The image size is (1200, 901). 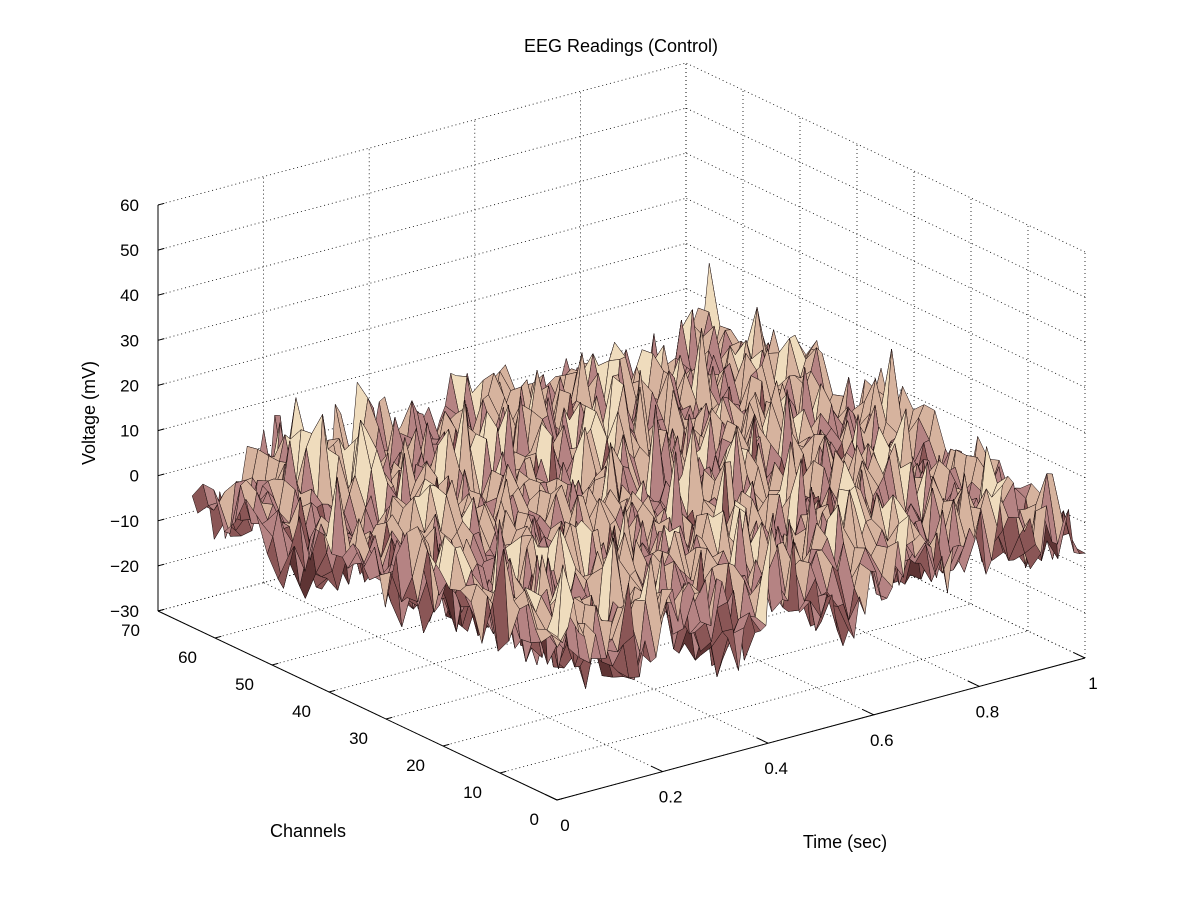 I want to click on y-axis-label: Channels, so click(x=308, y=831).